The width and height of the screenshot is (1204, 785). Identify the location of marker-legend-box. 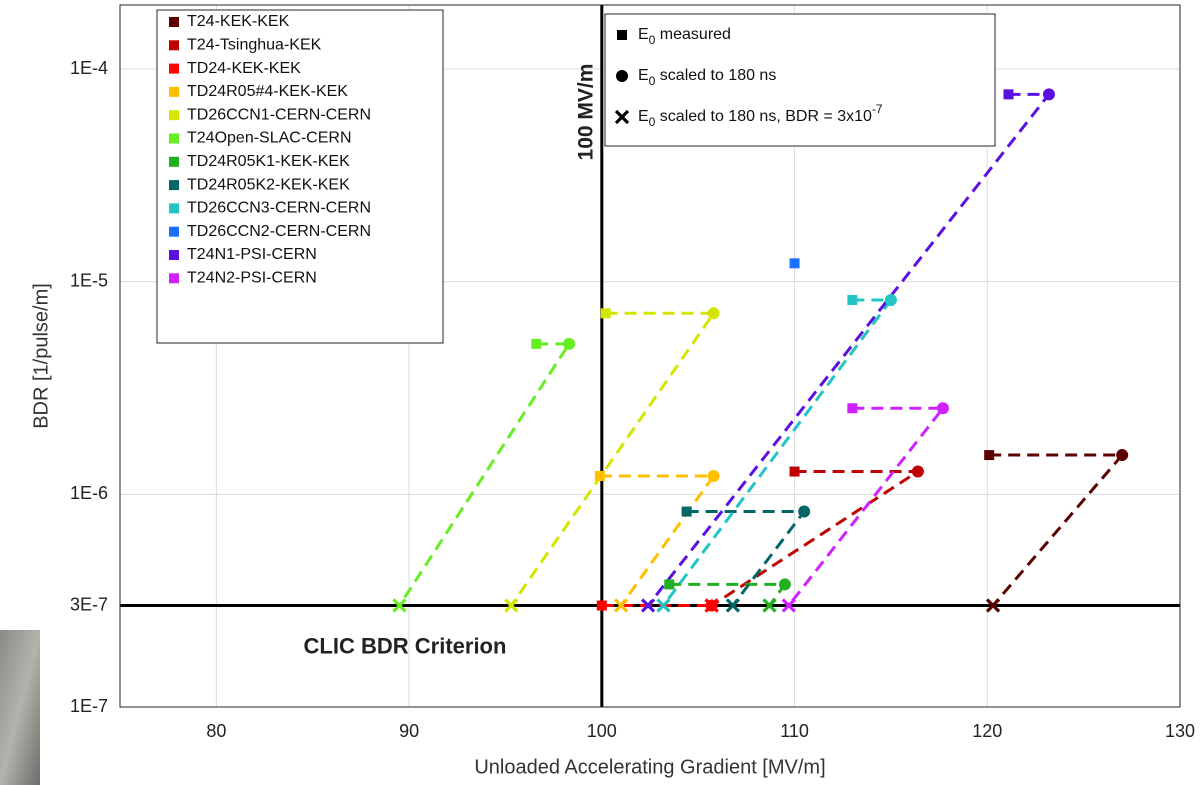
(800, 80).